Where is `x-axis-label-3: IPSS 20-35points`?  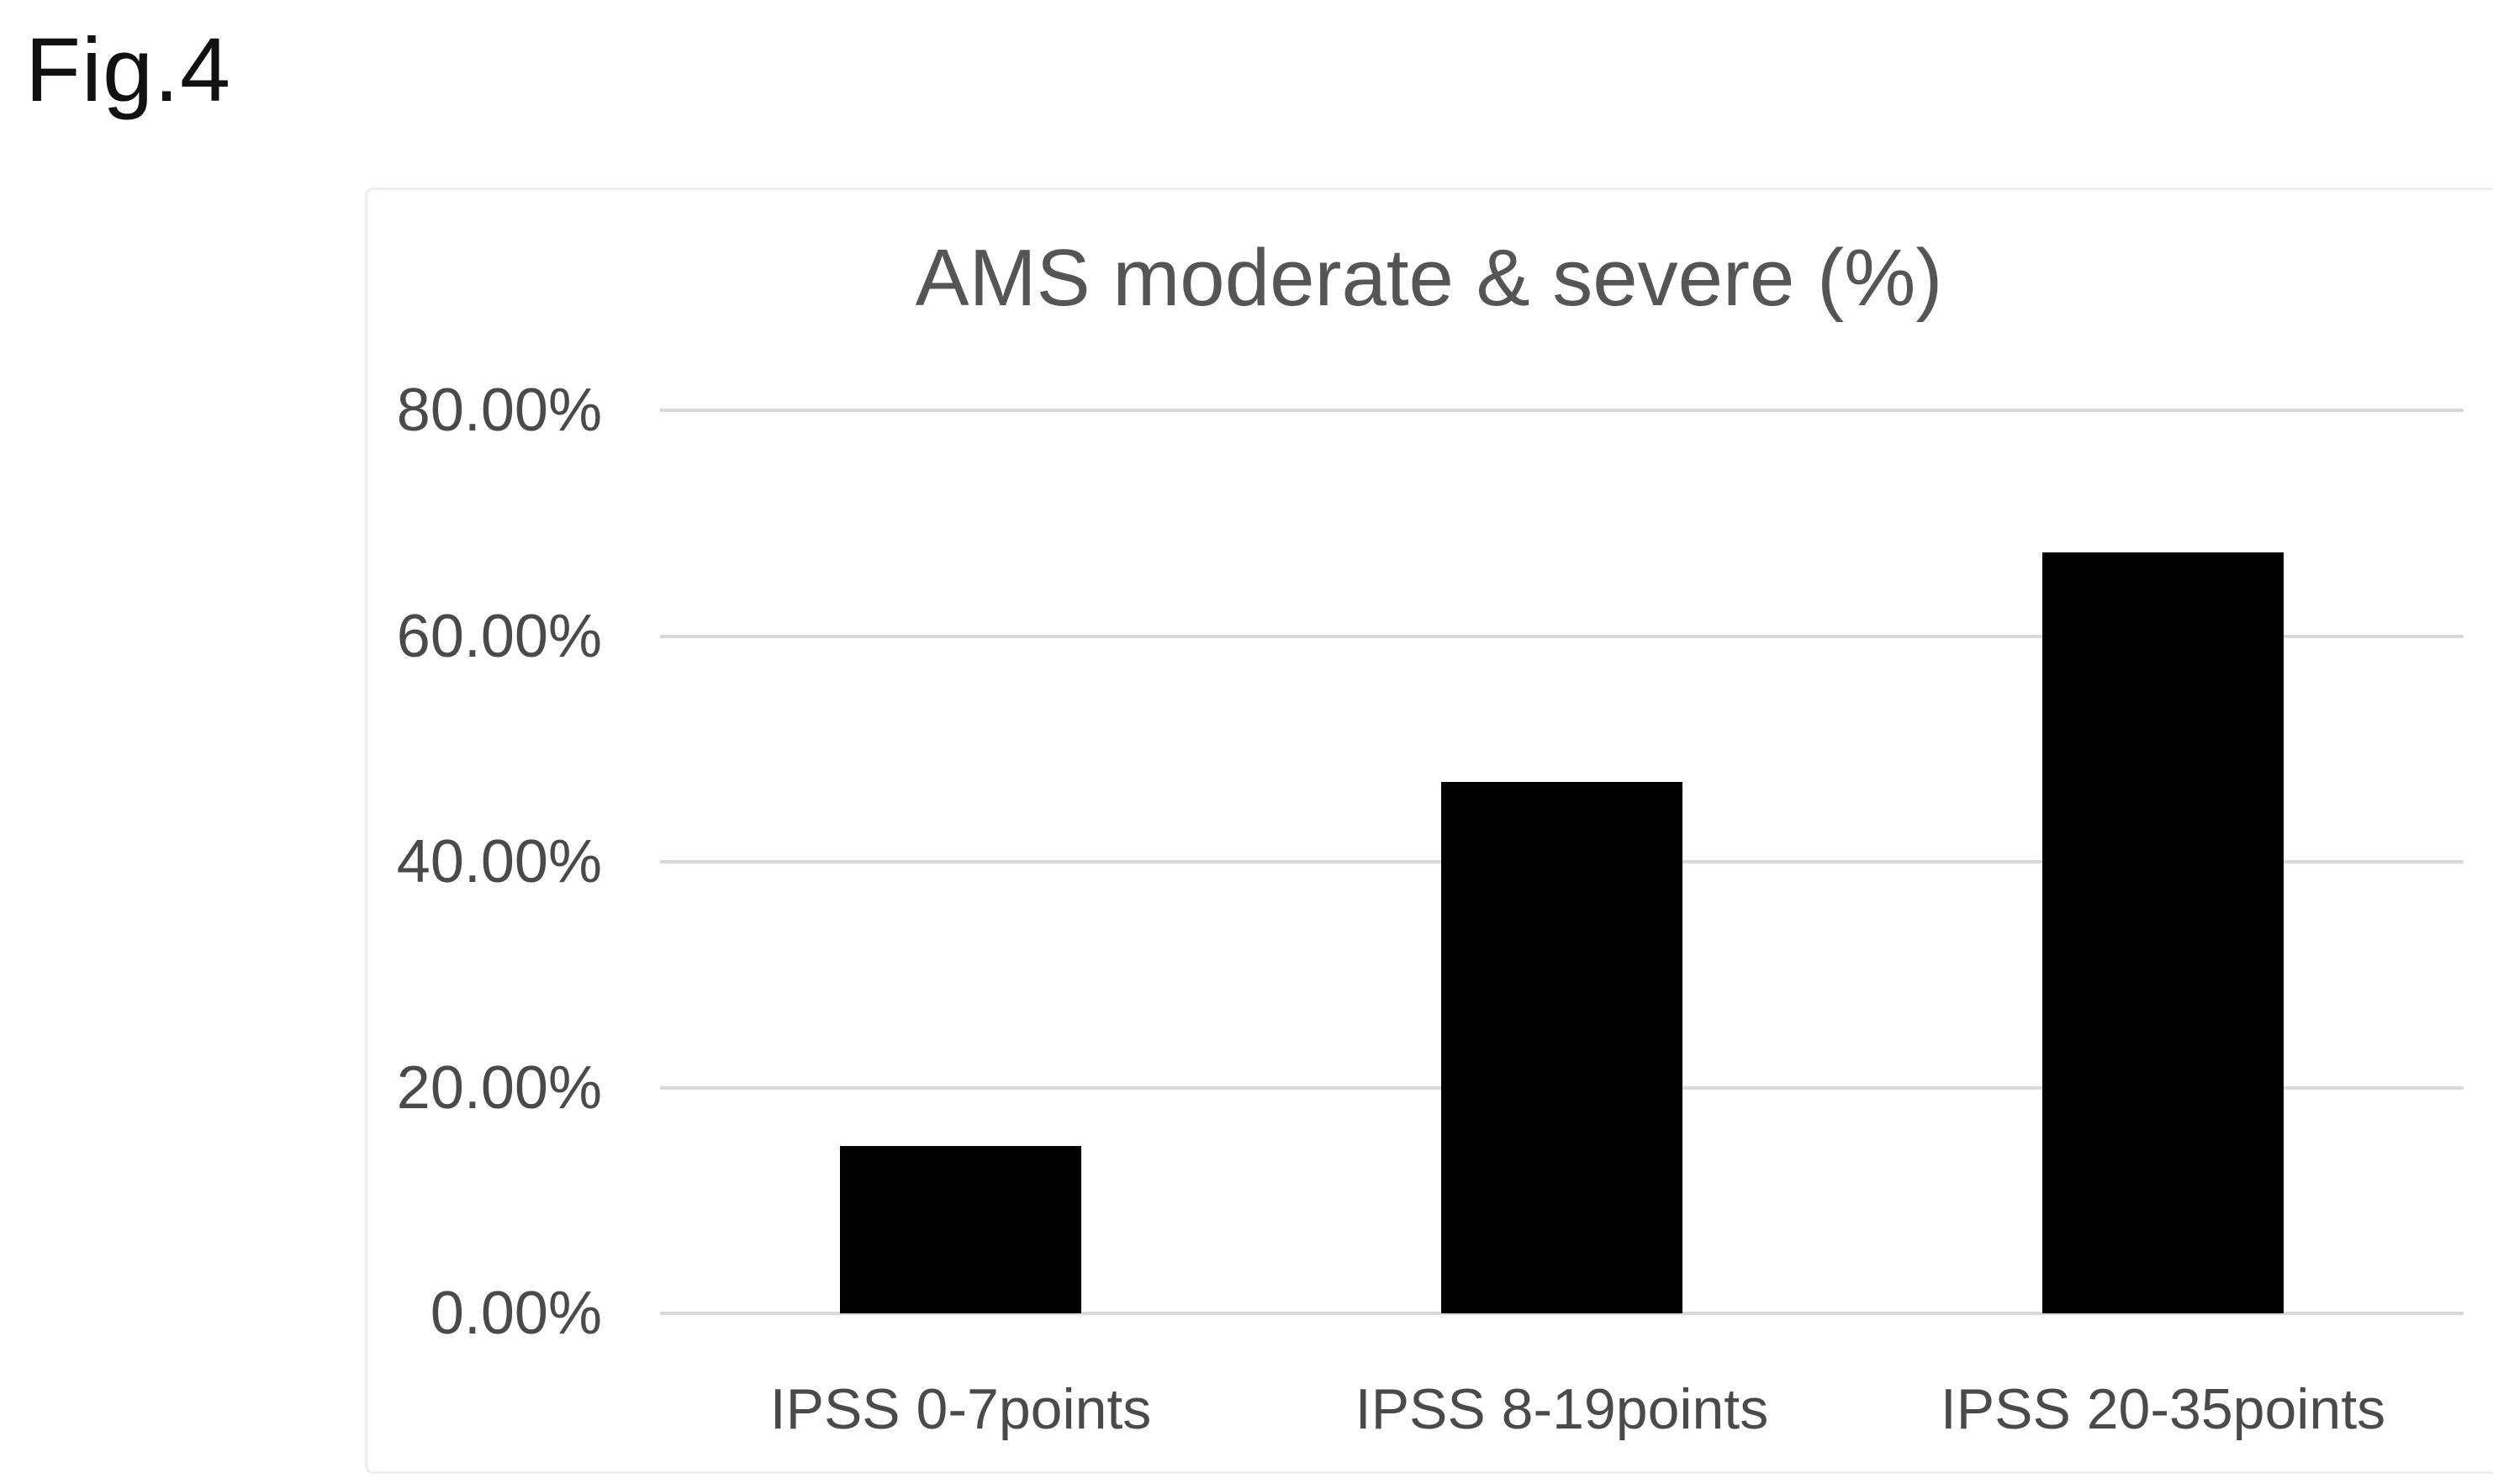 x-axis-label-3: IPSS 20-35points is located at coordinates (2163, 1409).